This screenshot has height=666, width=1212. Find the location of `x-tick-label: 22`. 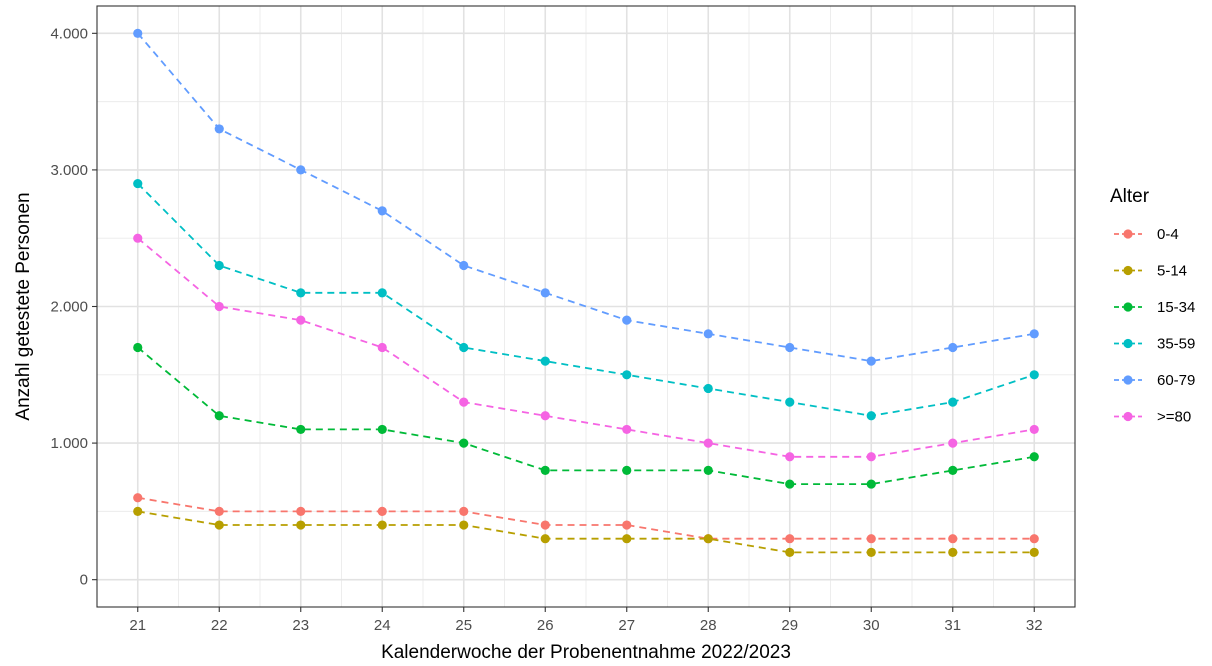

x-tick-label: 22 is located at coordinates (219, 625).